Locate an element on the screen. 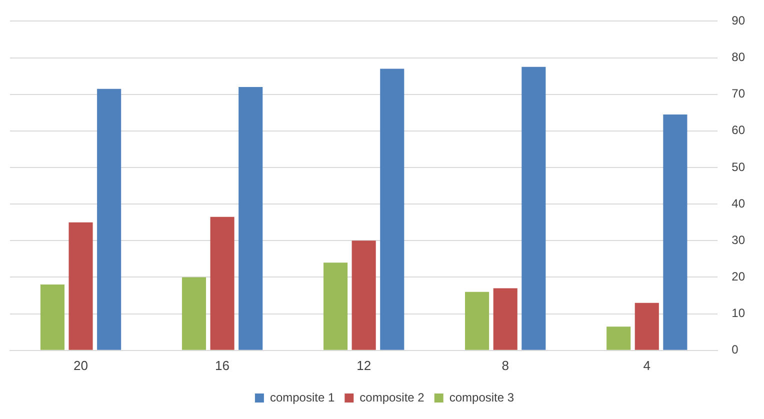  x-tick-label: 16 is located at coordinates (222, 365).